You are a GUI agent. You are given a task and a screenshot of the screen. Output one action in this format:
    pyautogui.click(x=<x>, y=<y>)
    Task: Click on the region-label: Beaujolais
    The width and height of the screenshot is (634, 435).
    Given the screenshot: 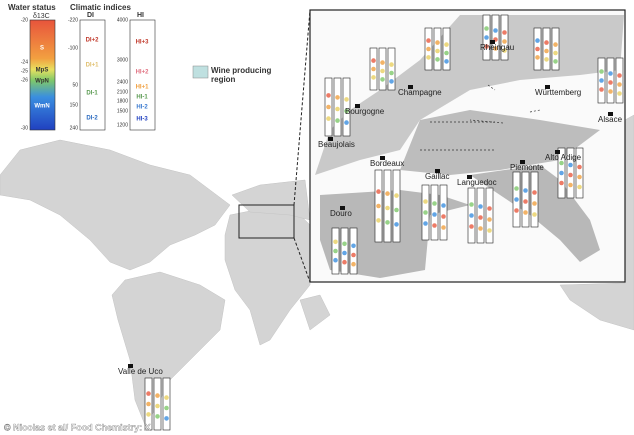 What is the action you would take?
    pyautogui.click(x=336, y=144)
    